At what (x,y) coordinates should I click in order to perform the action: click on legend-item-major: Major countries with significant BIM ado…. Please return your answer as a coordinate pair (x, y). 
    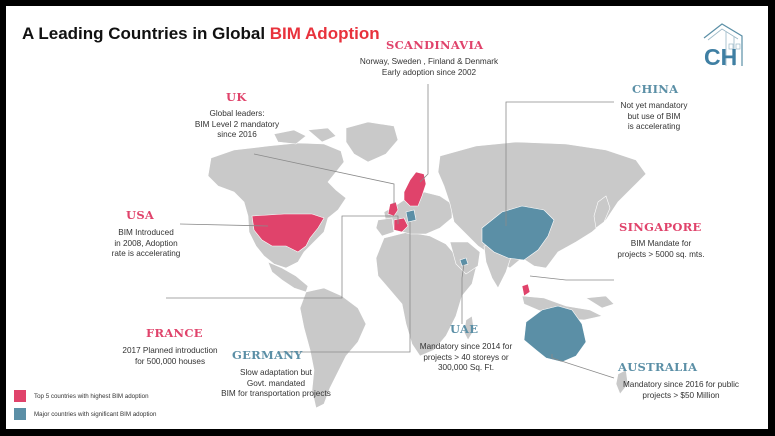
    Looking at the image, I should click on (85, 414).